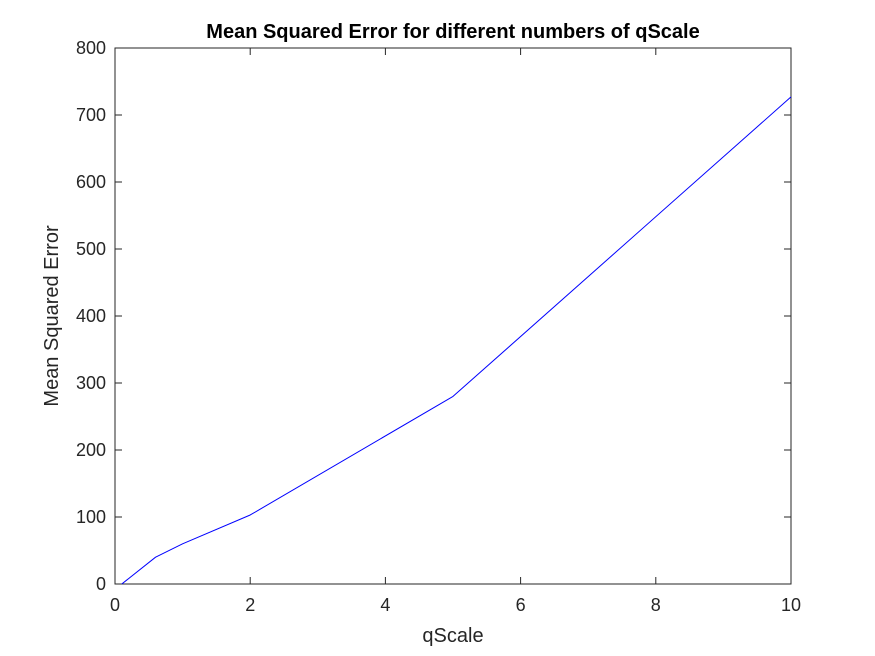  I want to click on y-tick-label: 0, so click(101, 584).